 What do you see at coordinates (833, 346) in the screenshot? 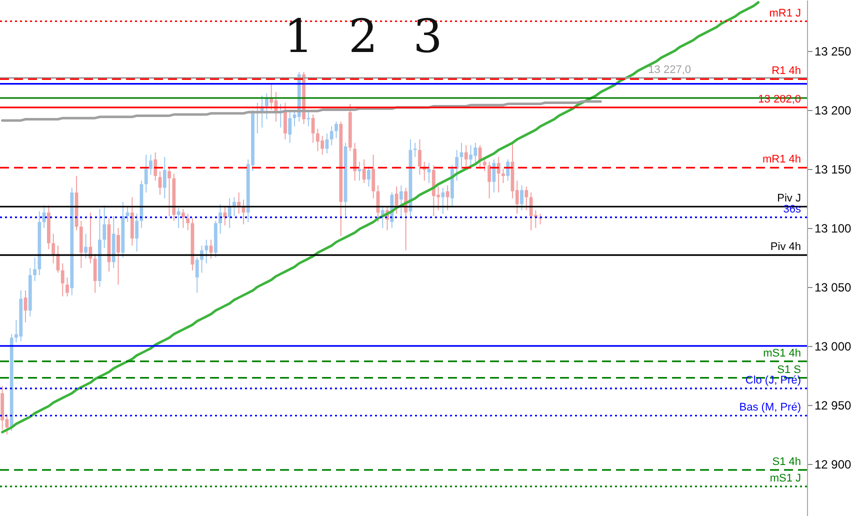
I see `y-tick-label: 13 000` at bounding box center [833, 346].